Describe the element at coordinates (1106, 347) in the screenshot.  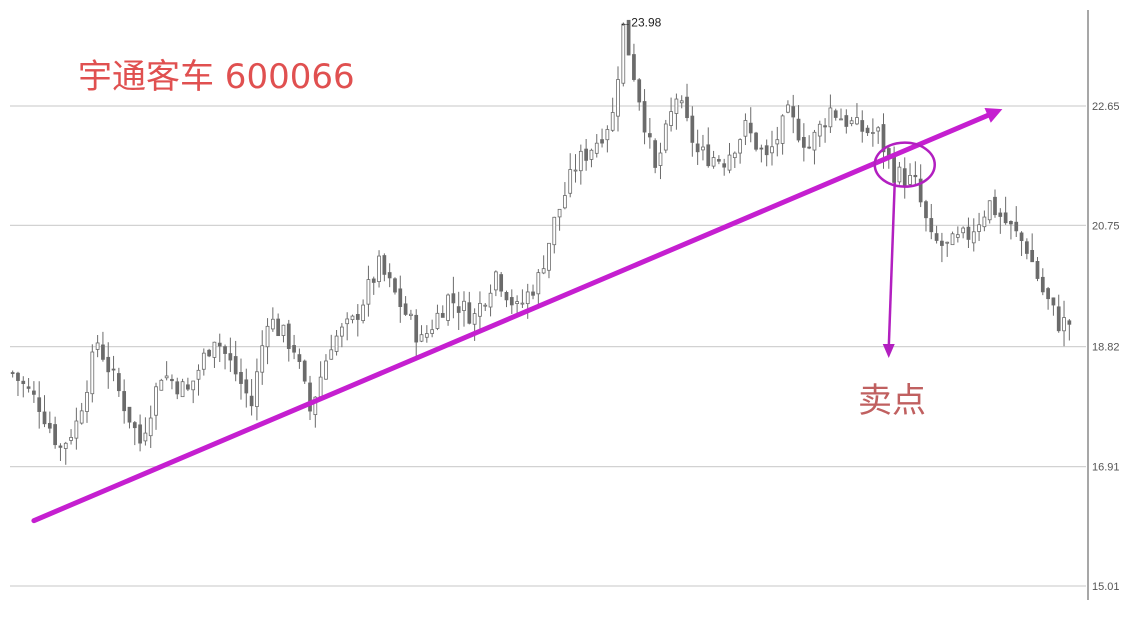
I see `y-axis-ticks: 15.01 16.91 18.82 20.75 22.65` at that location.